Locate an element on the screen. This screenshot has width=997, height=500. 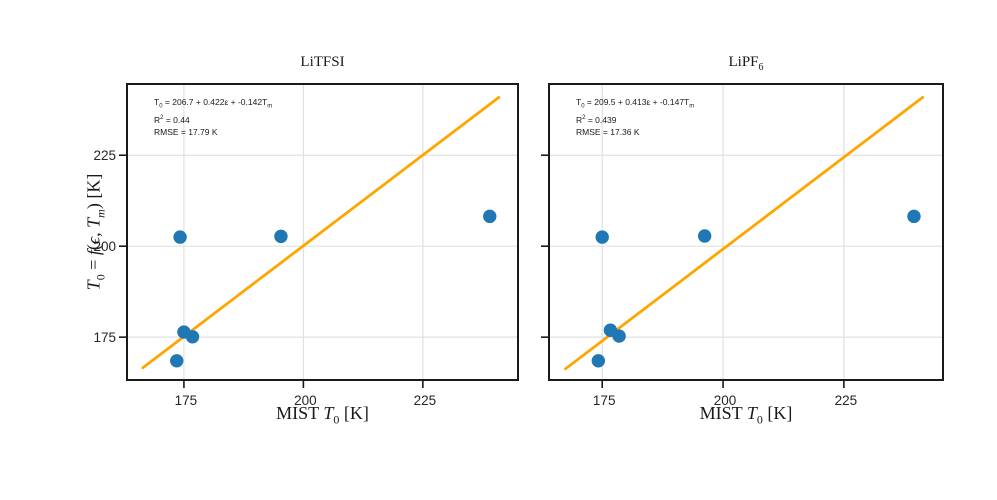
annotation-equation: T0 = 206.7 + 0.422ε + -0.142Tm is located at coordinates (213, 103).